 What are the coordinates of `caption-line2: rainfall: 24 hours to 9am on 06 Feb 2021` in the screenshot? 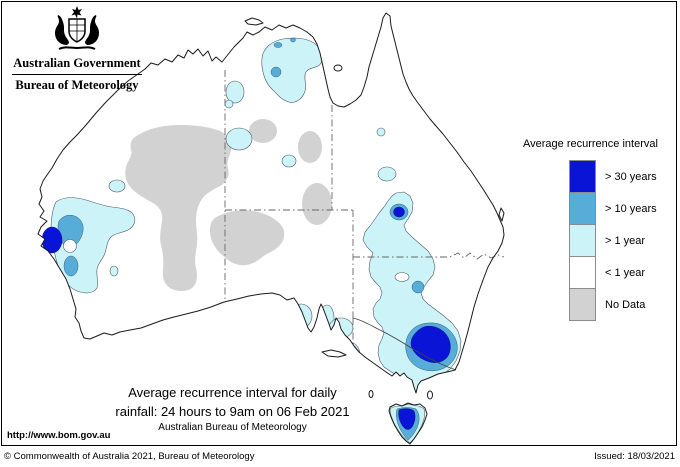 It's located at (232, 411).